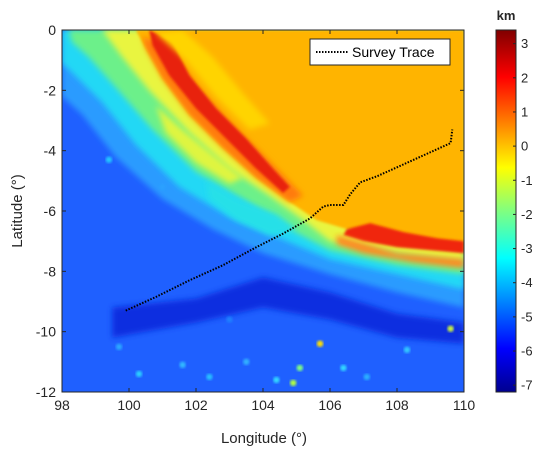 The width and height of the screenshot is (550, 455). What do you see at coordinates (129, 405) in the screenshot?
I see `x-tick-label: 100` at bounding box center [129, 405].